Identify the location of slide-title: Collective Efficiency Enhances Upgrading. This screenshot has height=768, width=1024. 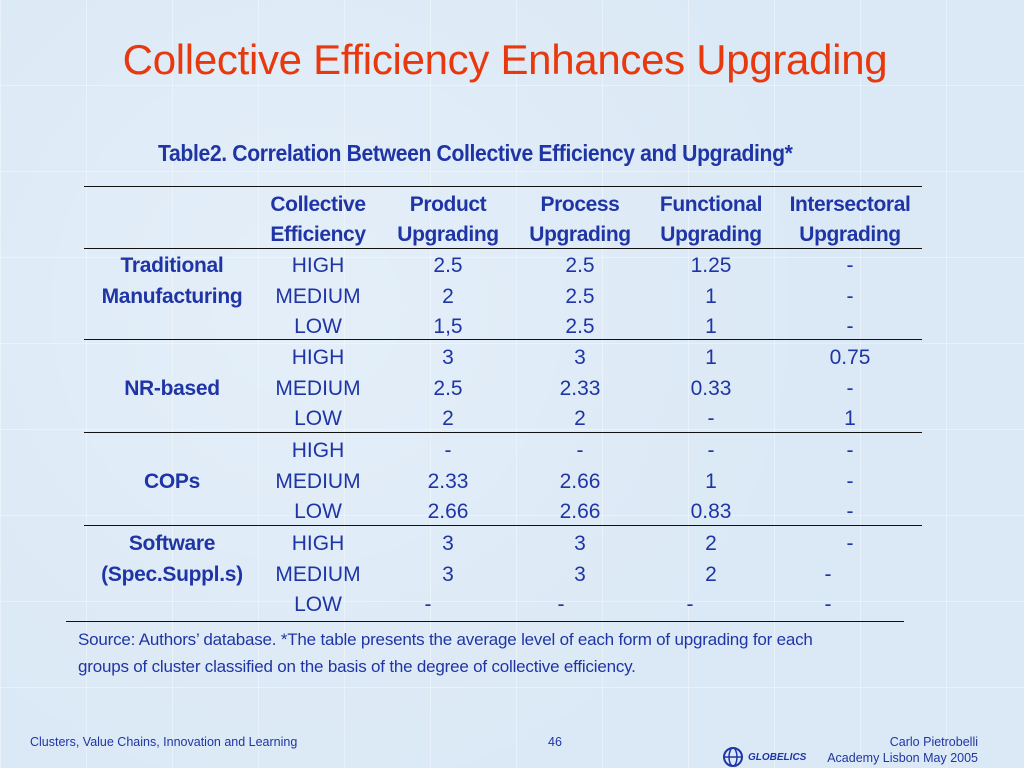
(505, 59).